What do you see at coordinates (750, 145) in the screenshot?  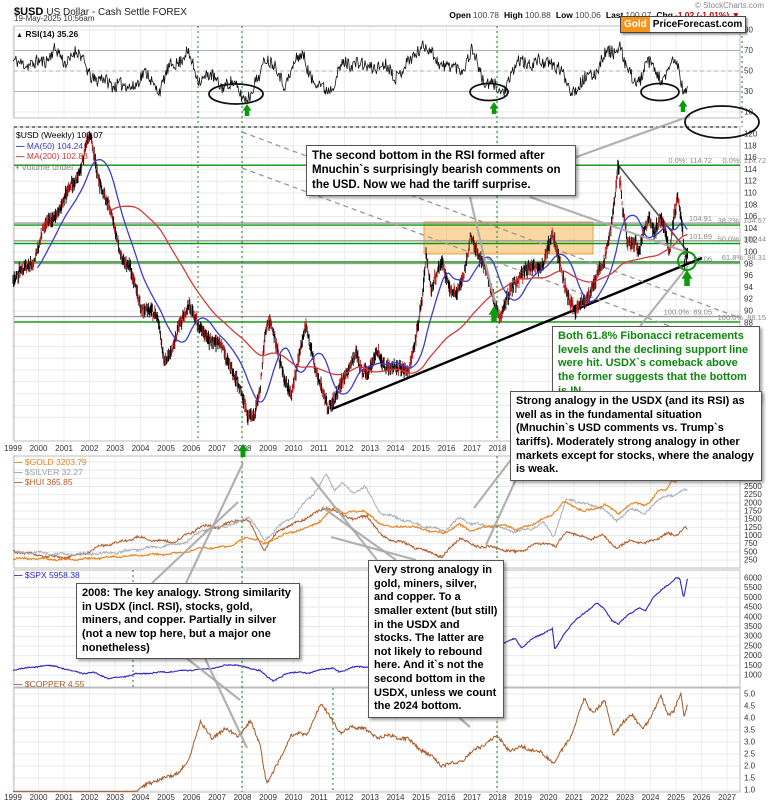 I see `svg-text: 118` at bounding box center [750, 145].